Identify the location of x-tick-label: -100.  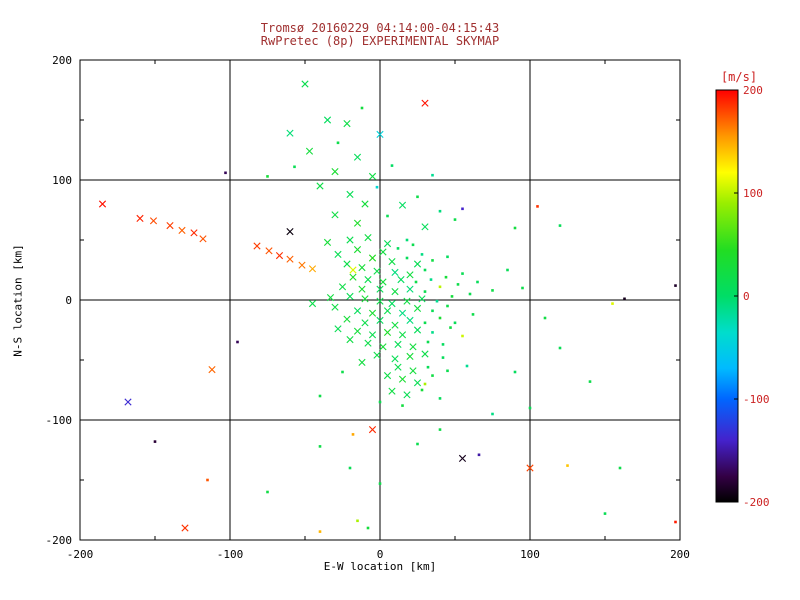
(230, 554).